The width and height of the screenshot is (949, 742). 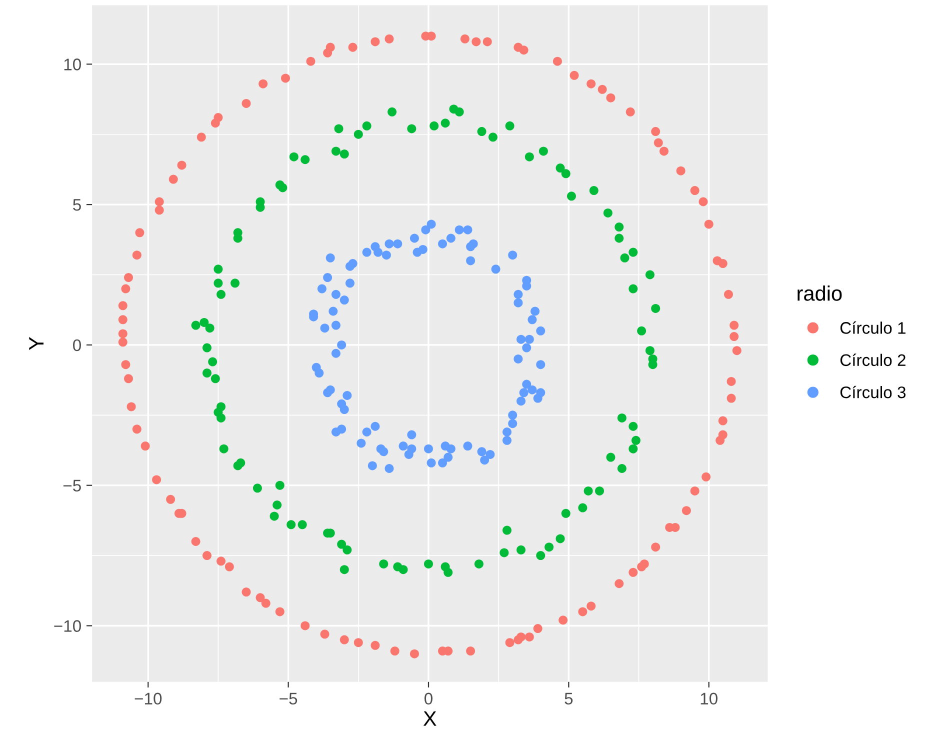 I want to click on y-tick-label: −5, so click(x=72, y=486).